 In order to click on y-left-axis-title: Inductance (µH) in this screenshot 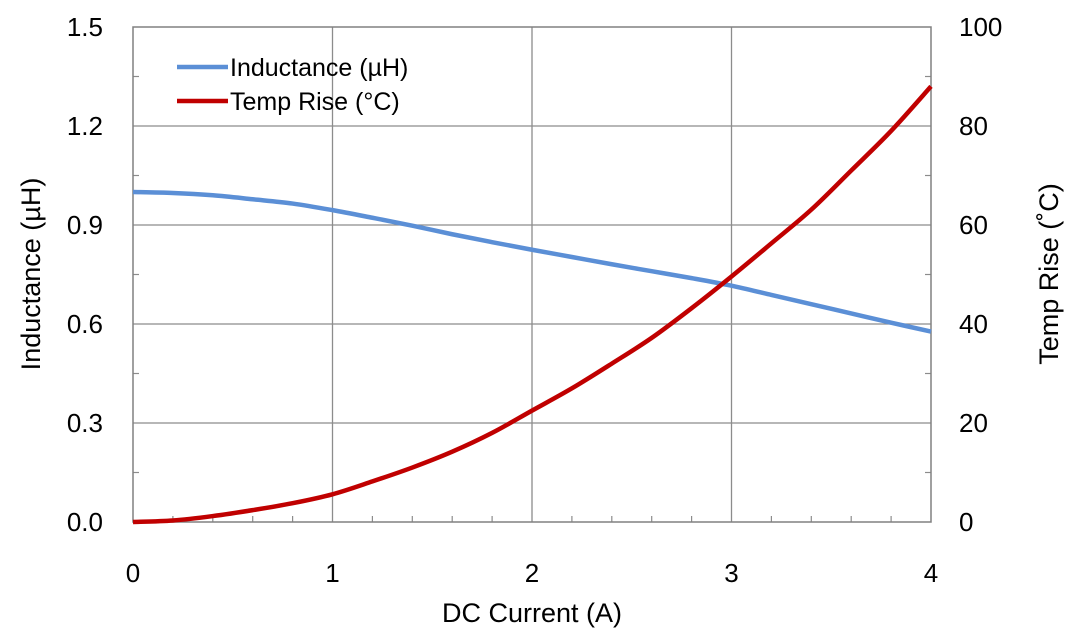, I will do `click(31, 274)`.